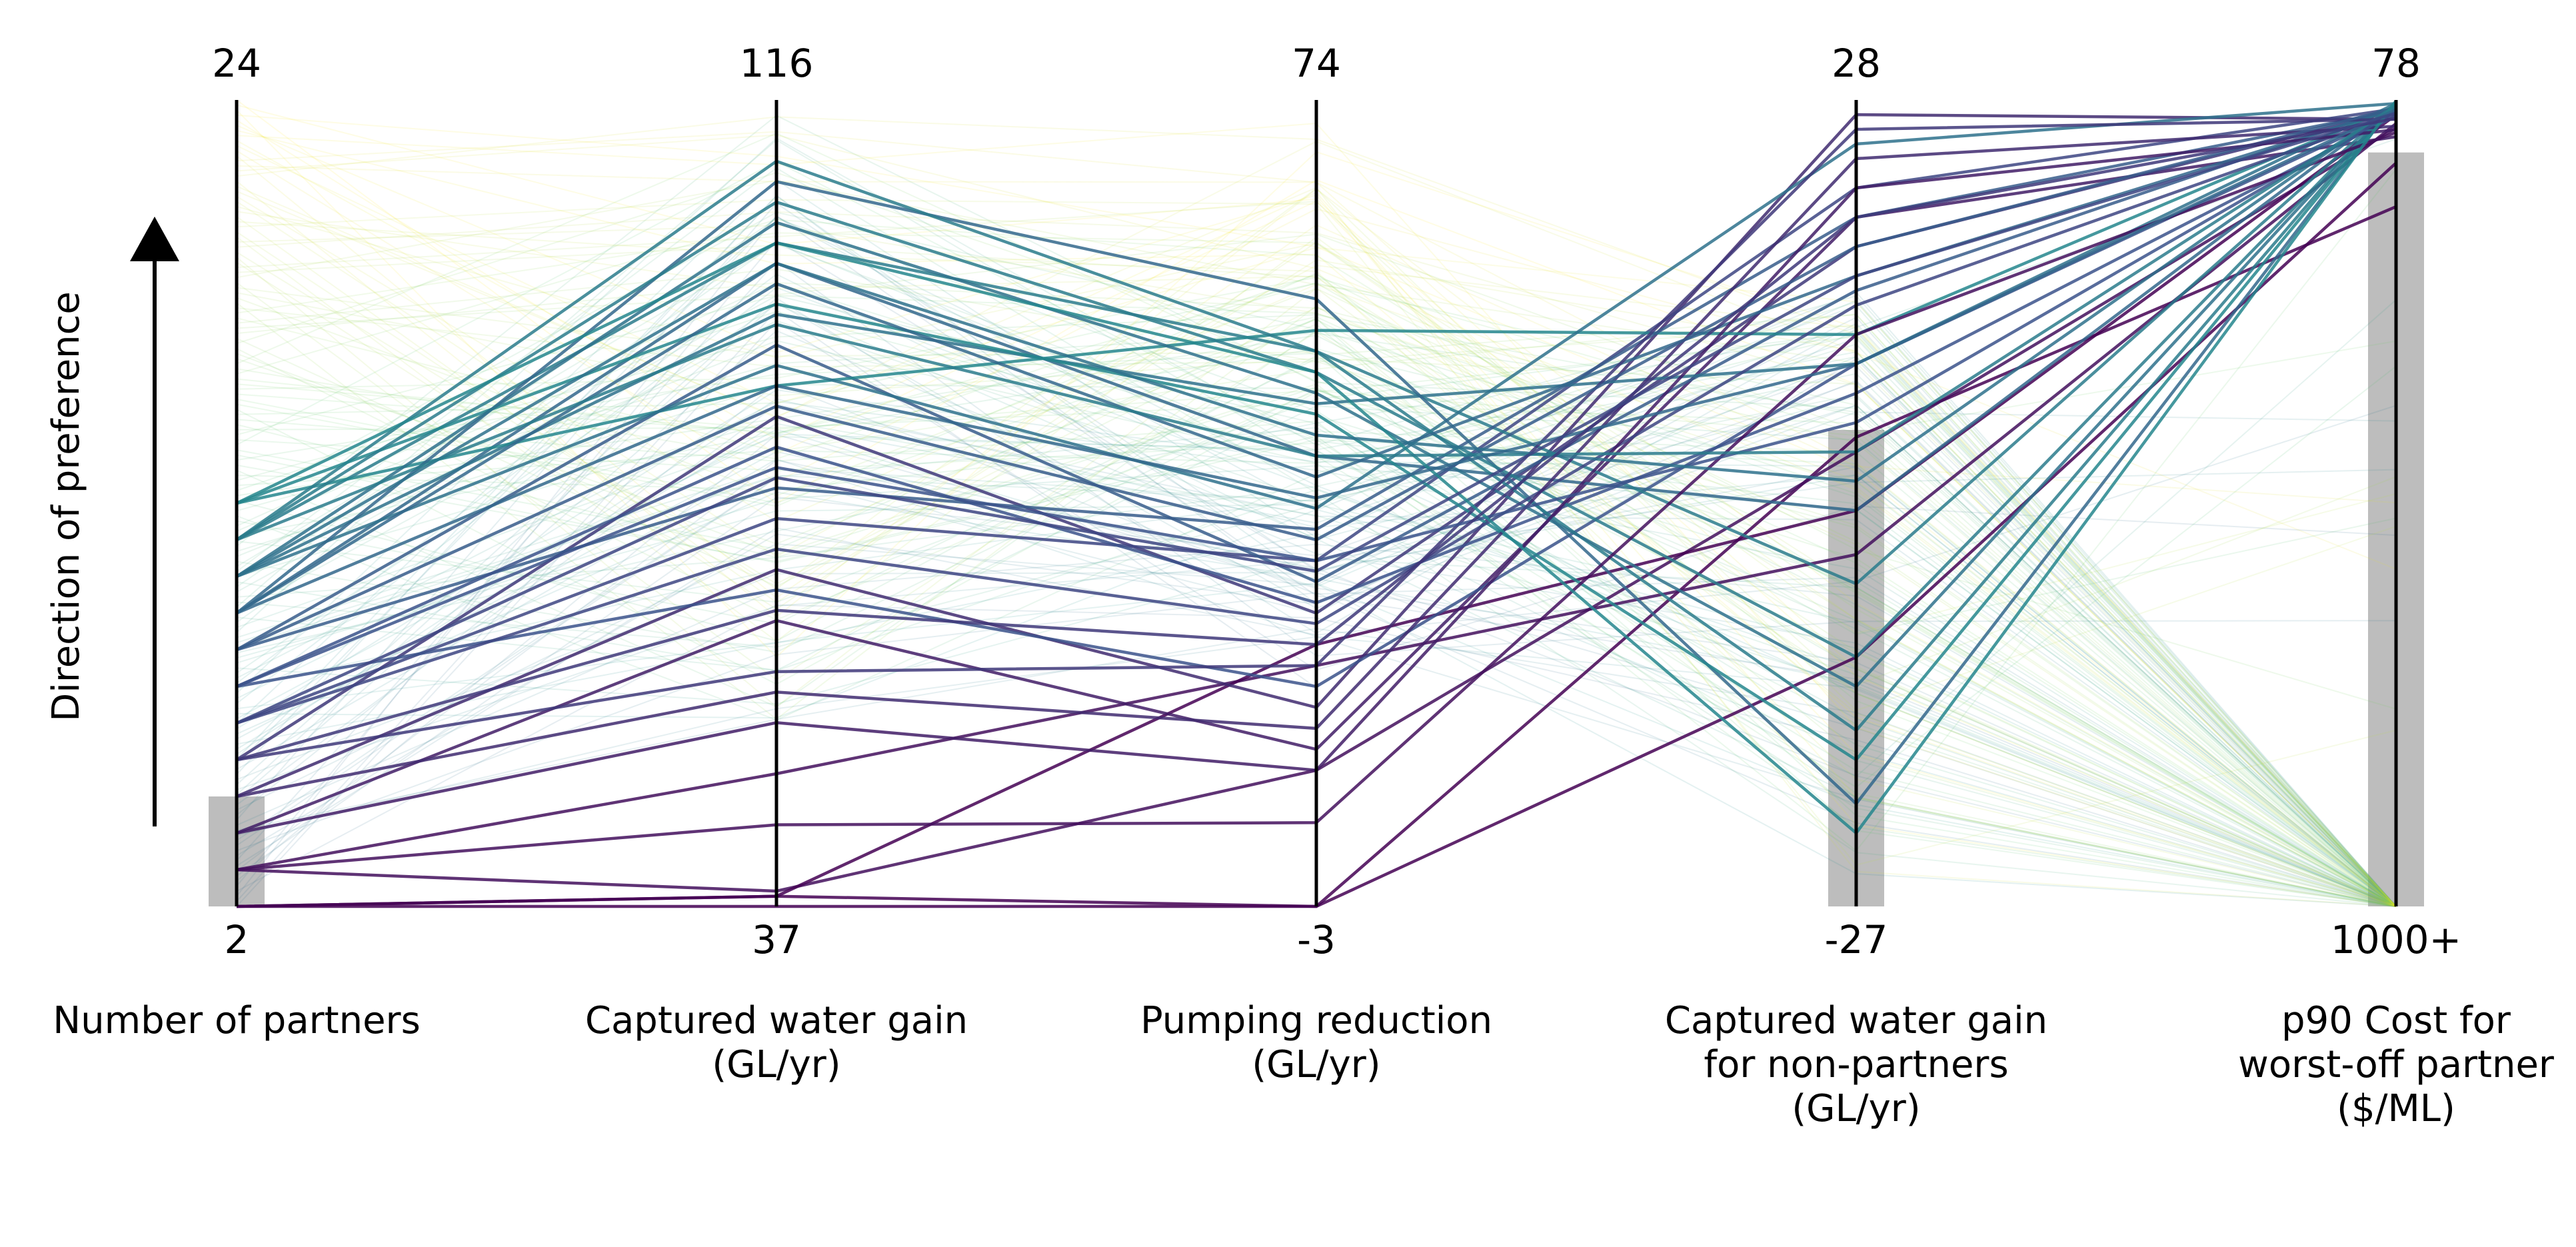  I want to click on axis-name-2: Captured water gain (GL/yr), so click(777, 1042).